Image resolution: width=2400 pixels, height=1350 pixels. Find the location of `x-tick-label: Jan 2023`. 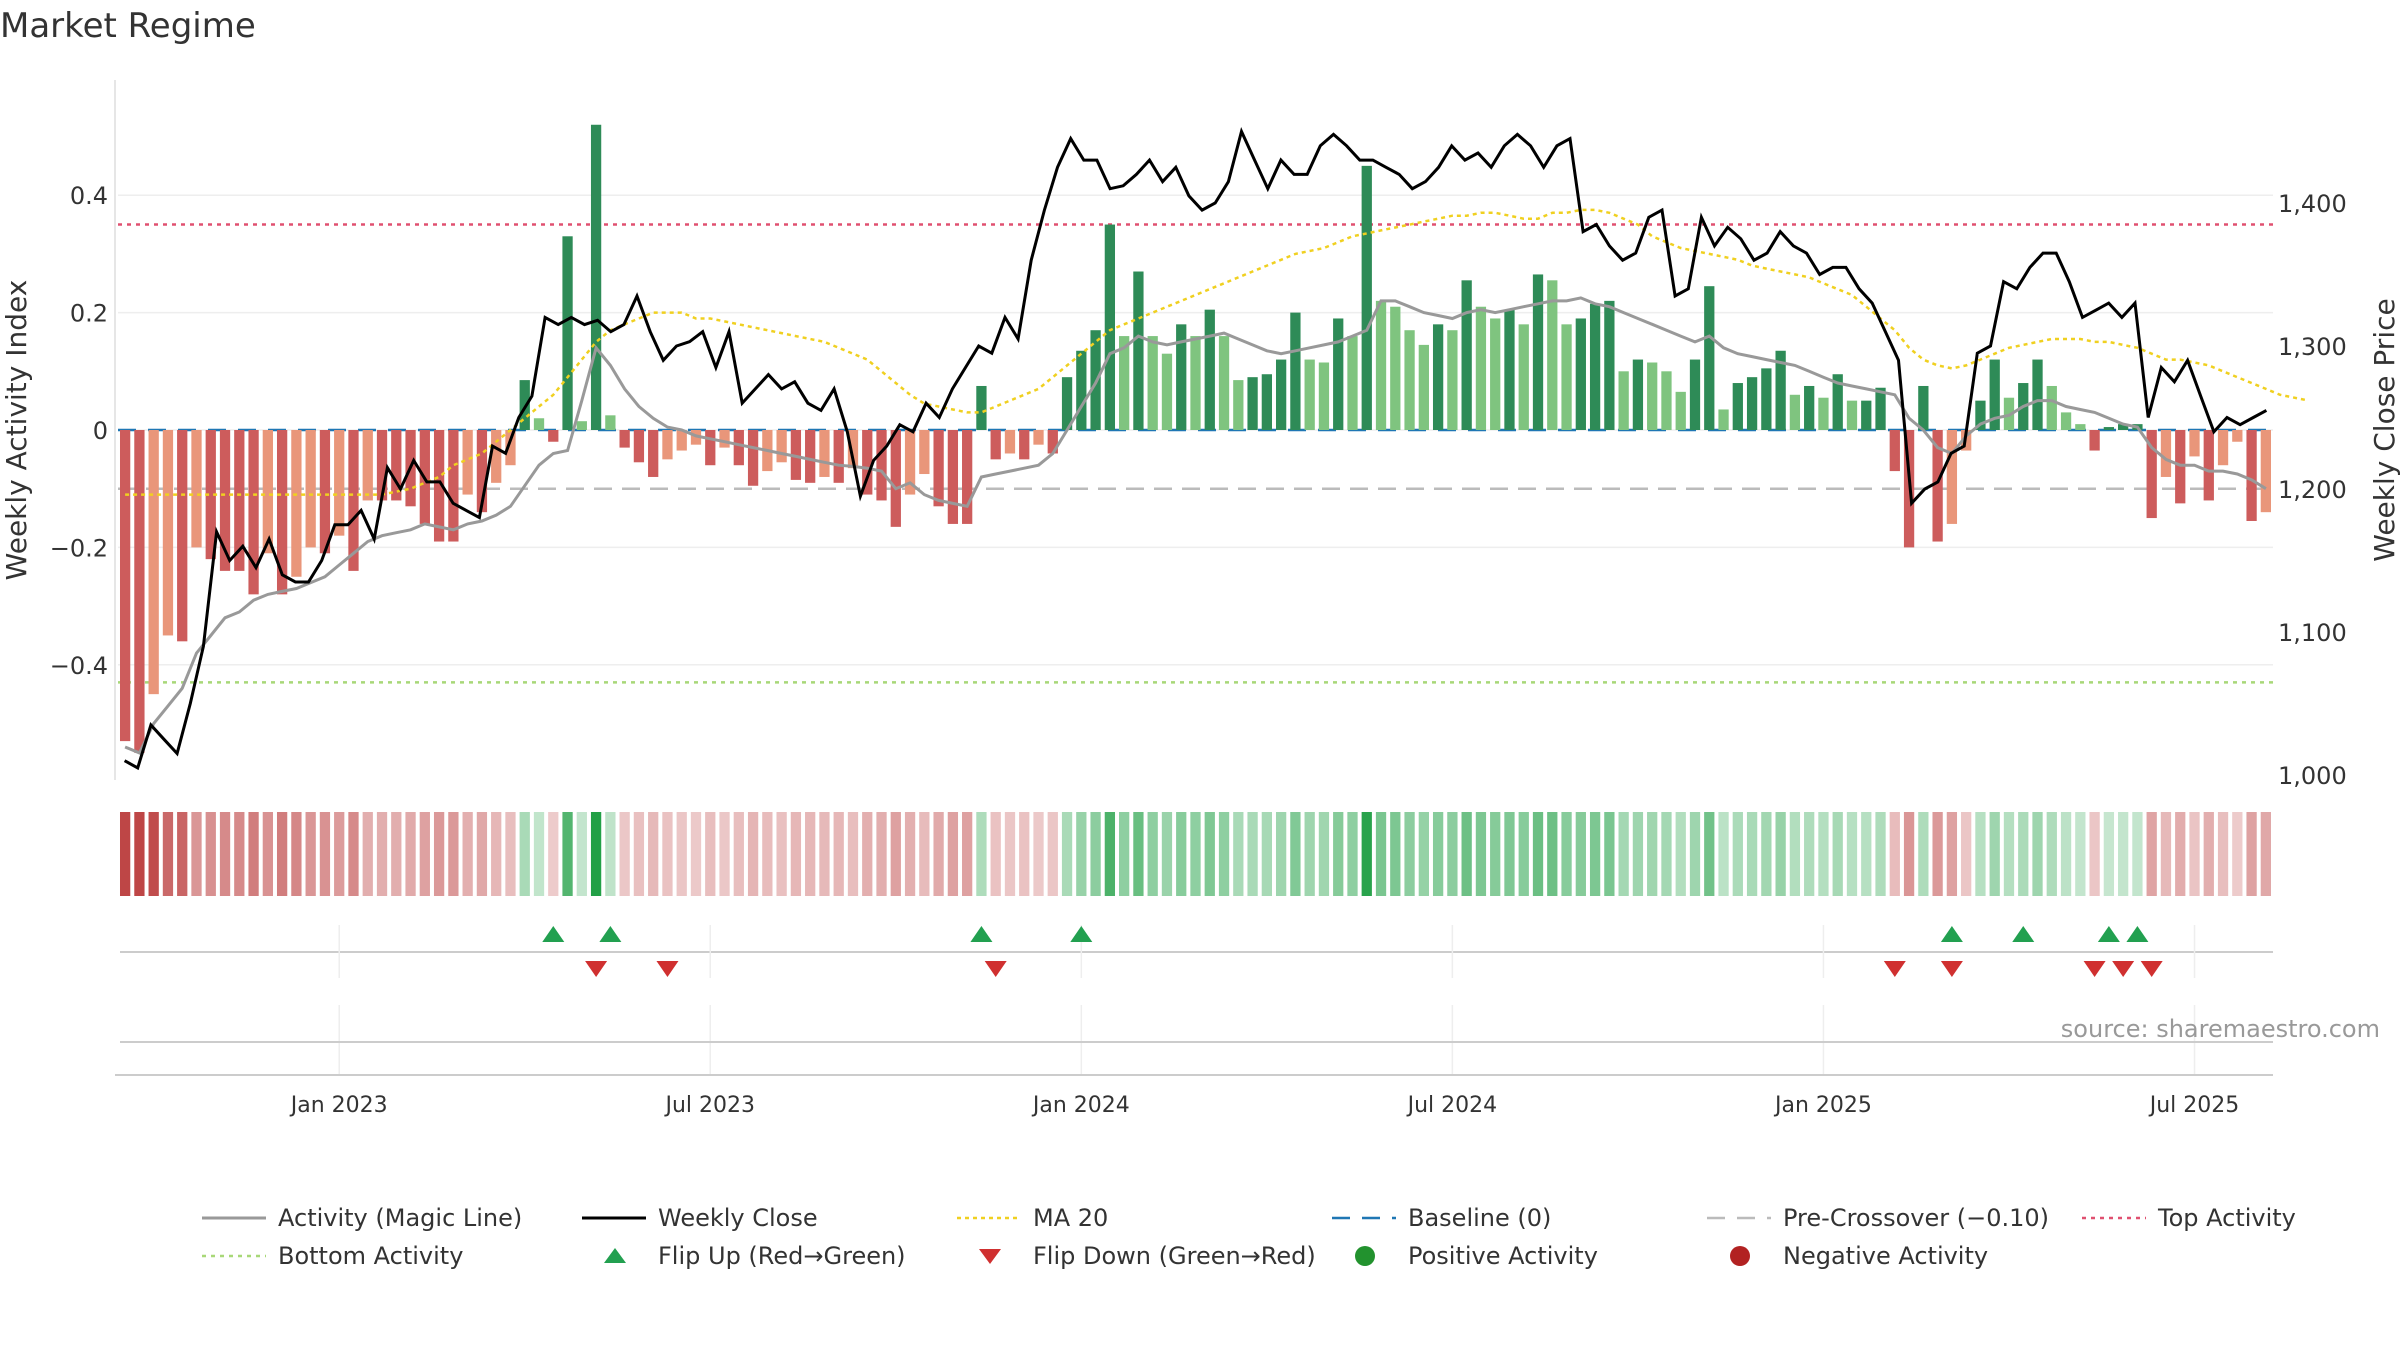

x-tick-label: Jan 2023 is located at coordinates (338, 1105).